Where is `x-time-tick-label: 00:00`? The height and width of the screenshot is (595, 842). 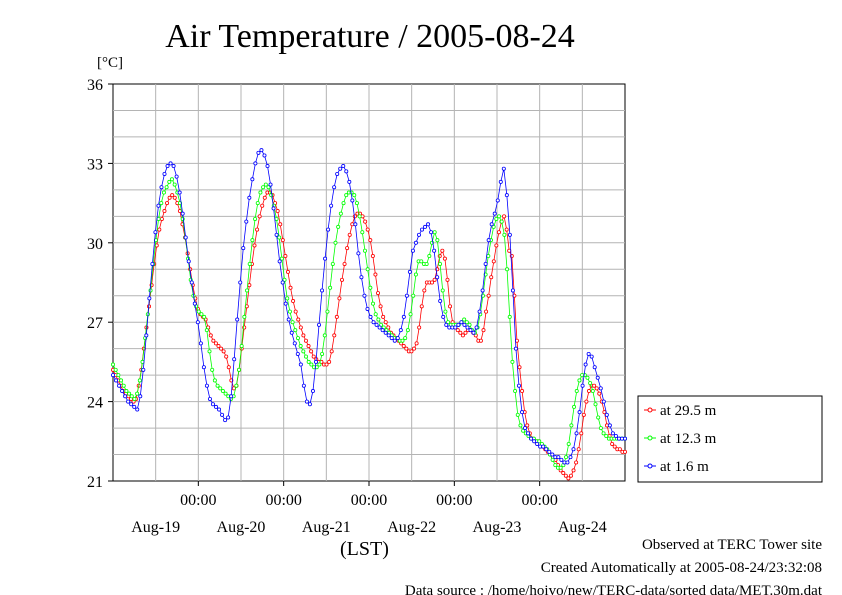
x-time-tick-label: 00:00 is located at coordinates (539, 500).